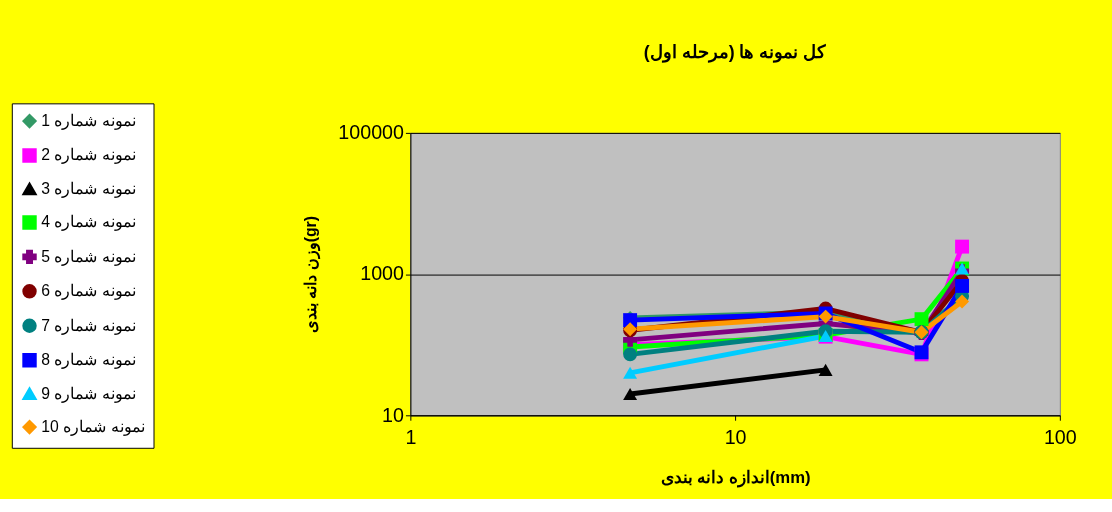  Describe the element at coordinates (88, 256) in the screenshot. I see `legend-label: نمونه شماره 5` at that location.